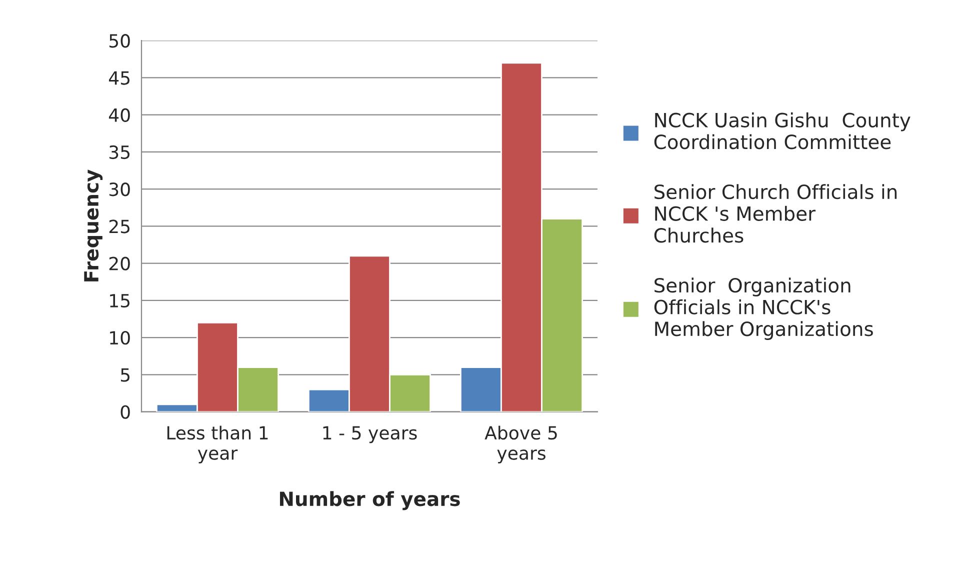 The height and width of the screenshot is (580, 956). I want to click on y-tick-label: 10, so click(120, 338).